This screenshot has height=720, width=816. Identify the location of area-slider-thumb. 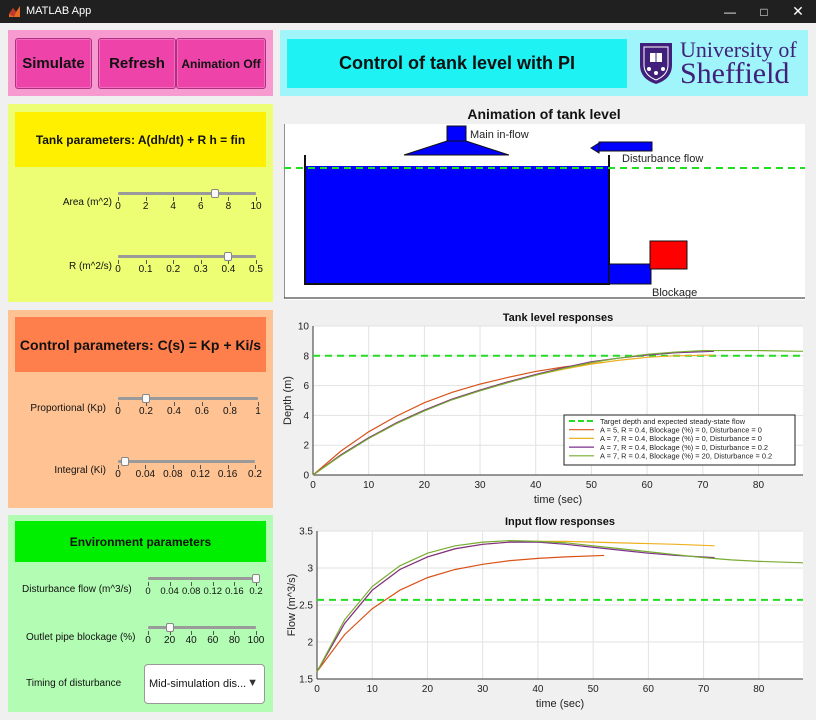
(214, 193).